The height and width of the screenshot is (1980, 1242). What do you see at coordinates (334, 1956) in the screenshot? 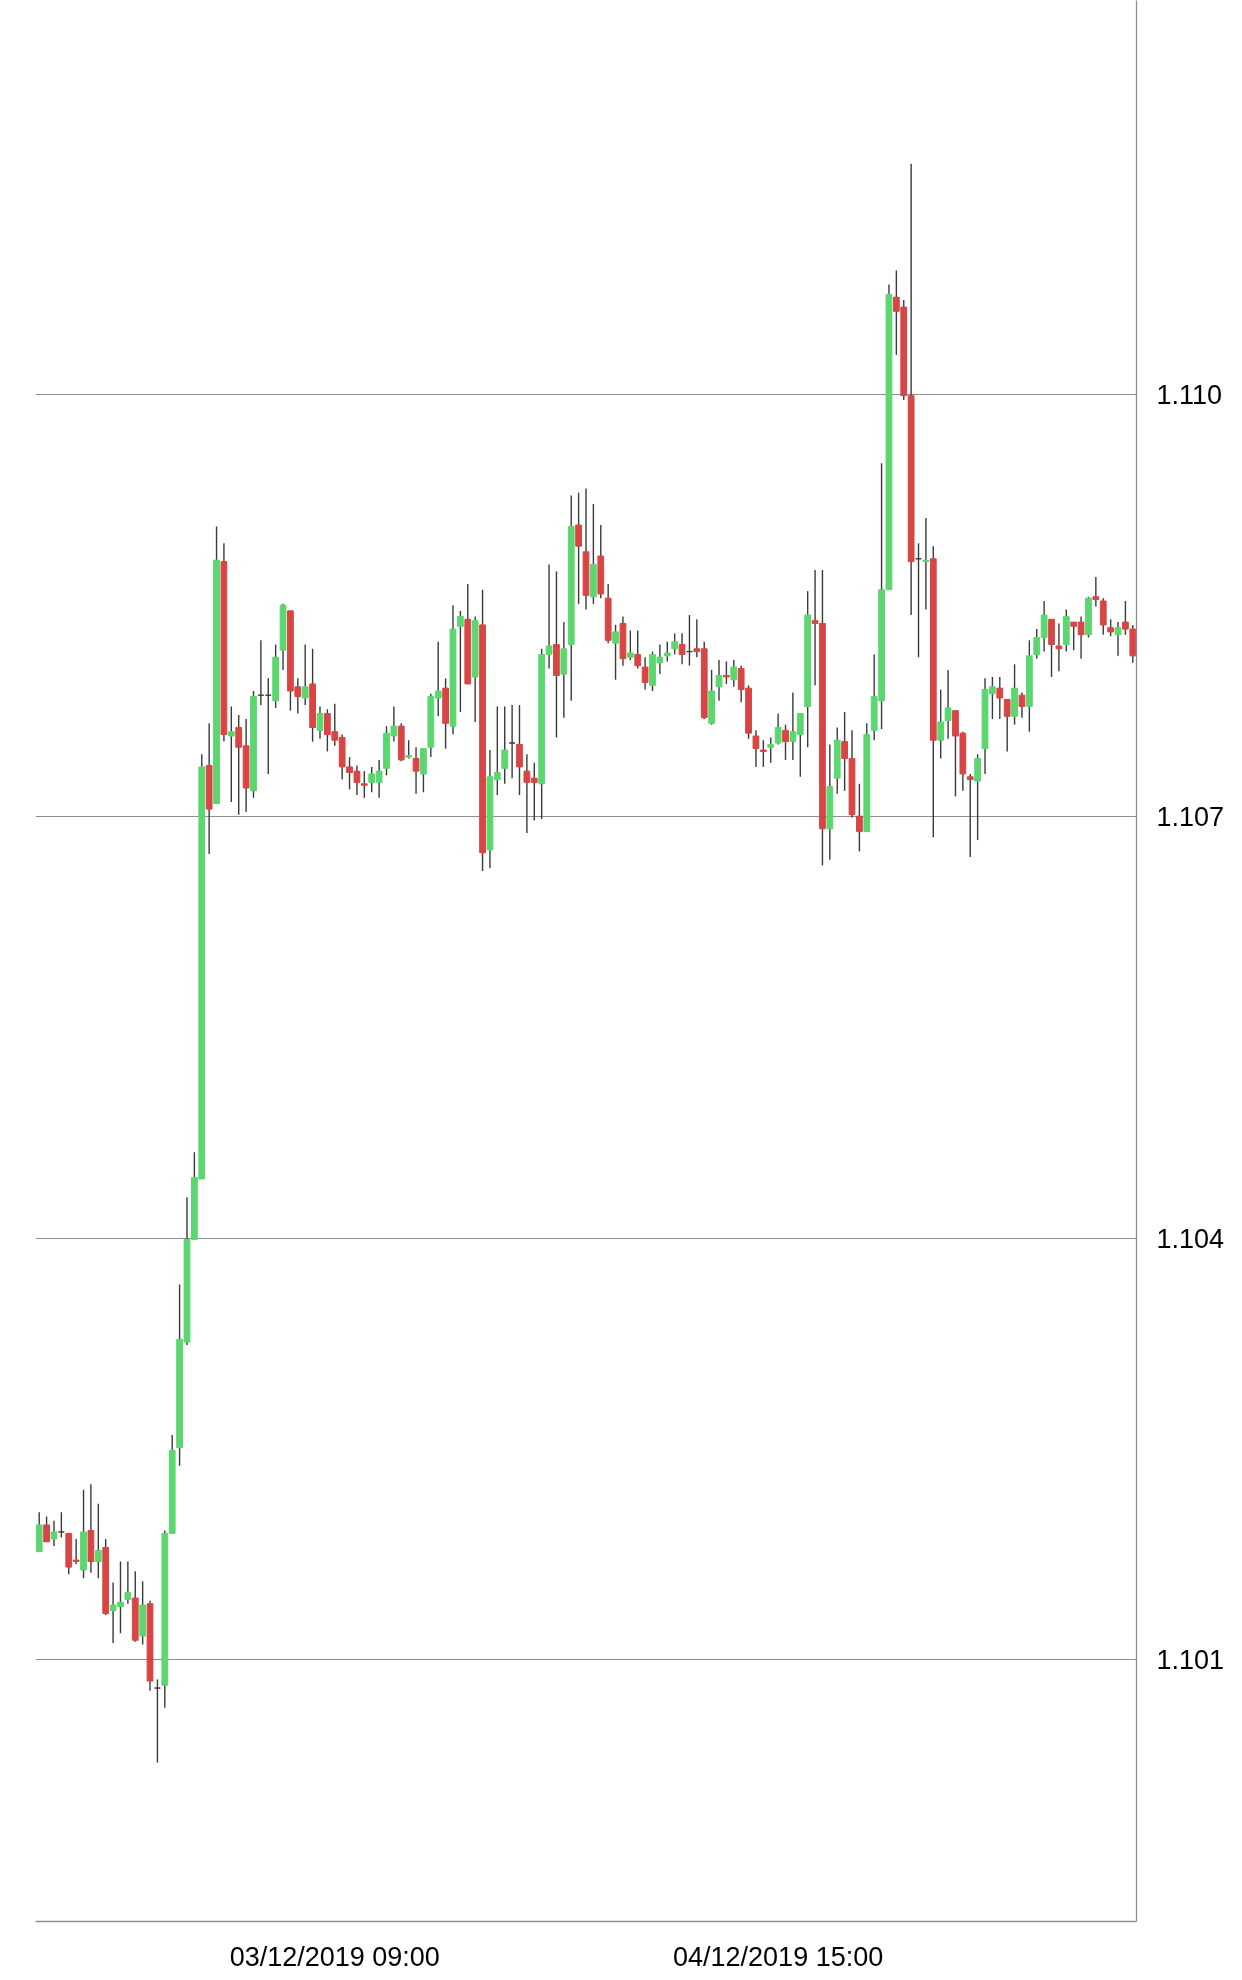
I see `x-tick-label: 03/12/2019 09:00` at bounding box center [334, 1956].